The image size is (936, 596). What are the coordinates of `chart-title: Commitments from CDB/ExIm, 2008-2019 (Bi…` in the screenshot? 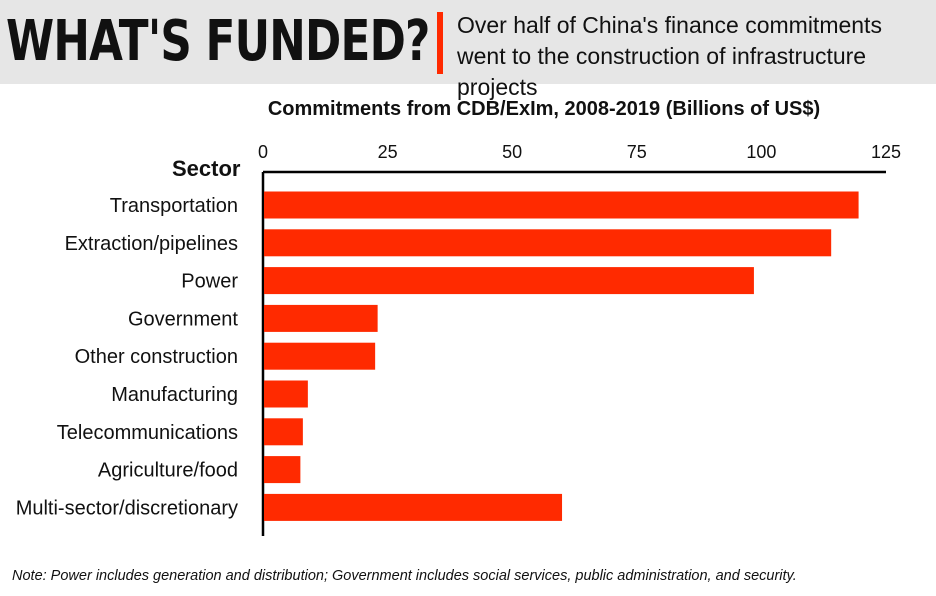 It's located at (544, 109).